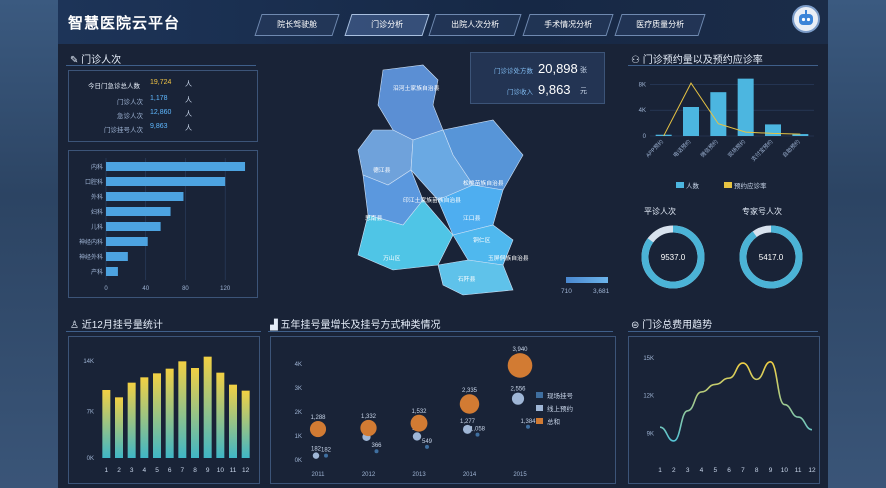 The width and height of the screenshot is (886, 488). I want to click on robot-avatar-icon, so click(806, 19).